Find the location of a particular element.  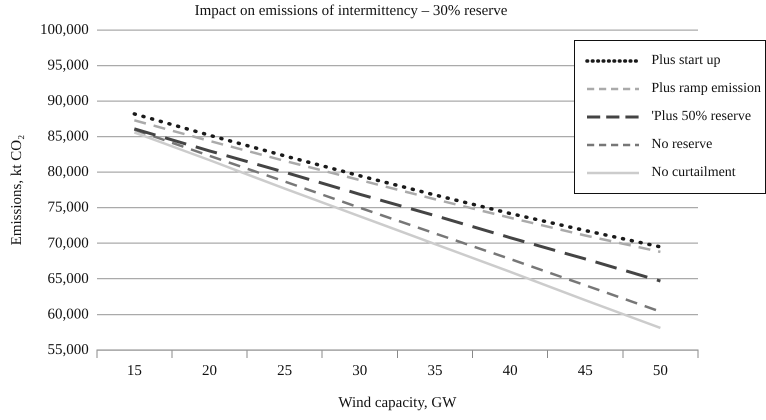

x-tick-label: 35 is located at coordinates (434, 370).